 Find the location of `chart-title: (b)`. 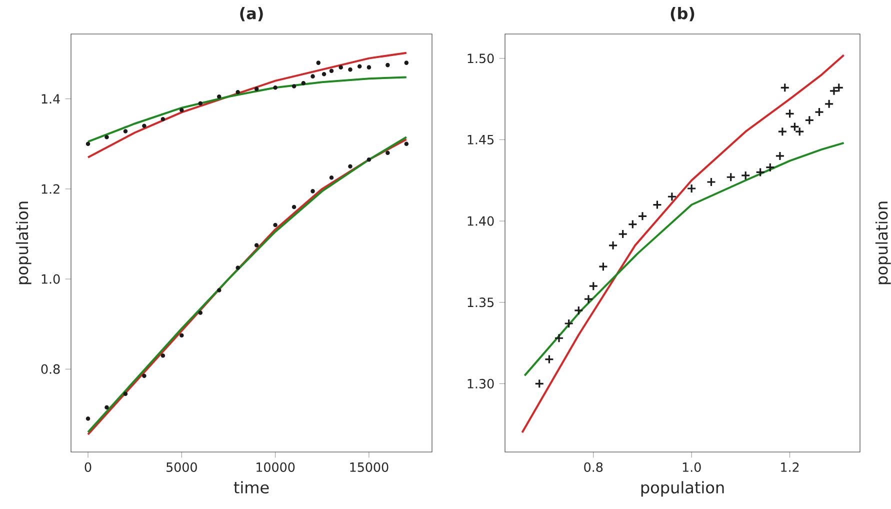

chart-title: (b) is located at coordinates (682, 14).